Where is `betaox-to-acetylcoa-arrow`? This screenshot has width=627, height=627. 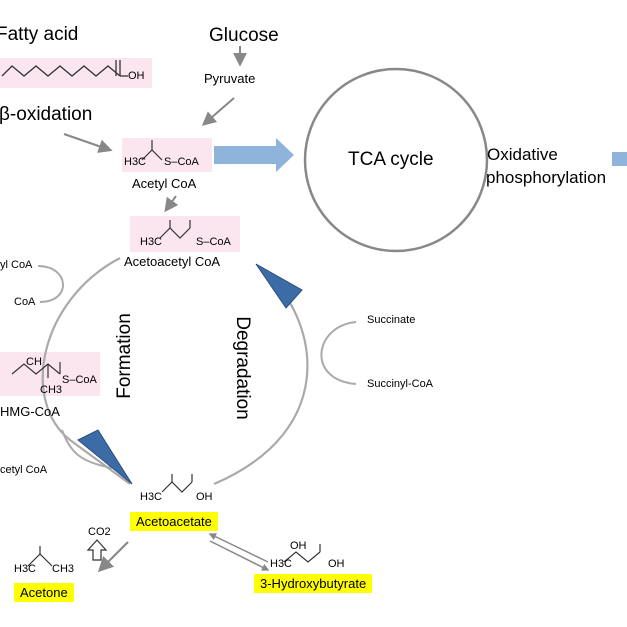
betaox-to-acetylcoa-arrow is located at coordinates (88, 143).